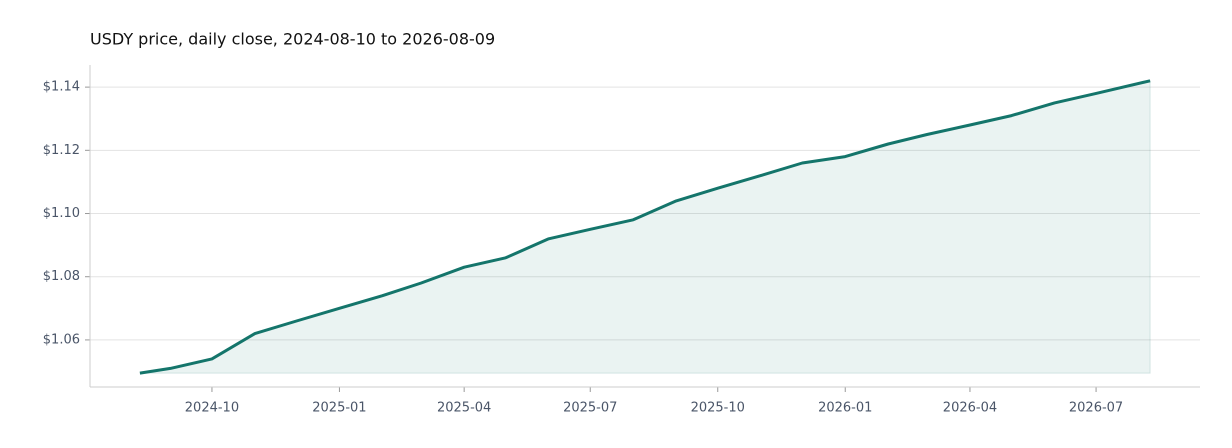 The width and height of the screenshot is (1232, 448). I want to click on x-tick-label: 2026-01, so click(845, 408).